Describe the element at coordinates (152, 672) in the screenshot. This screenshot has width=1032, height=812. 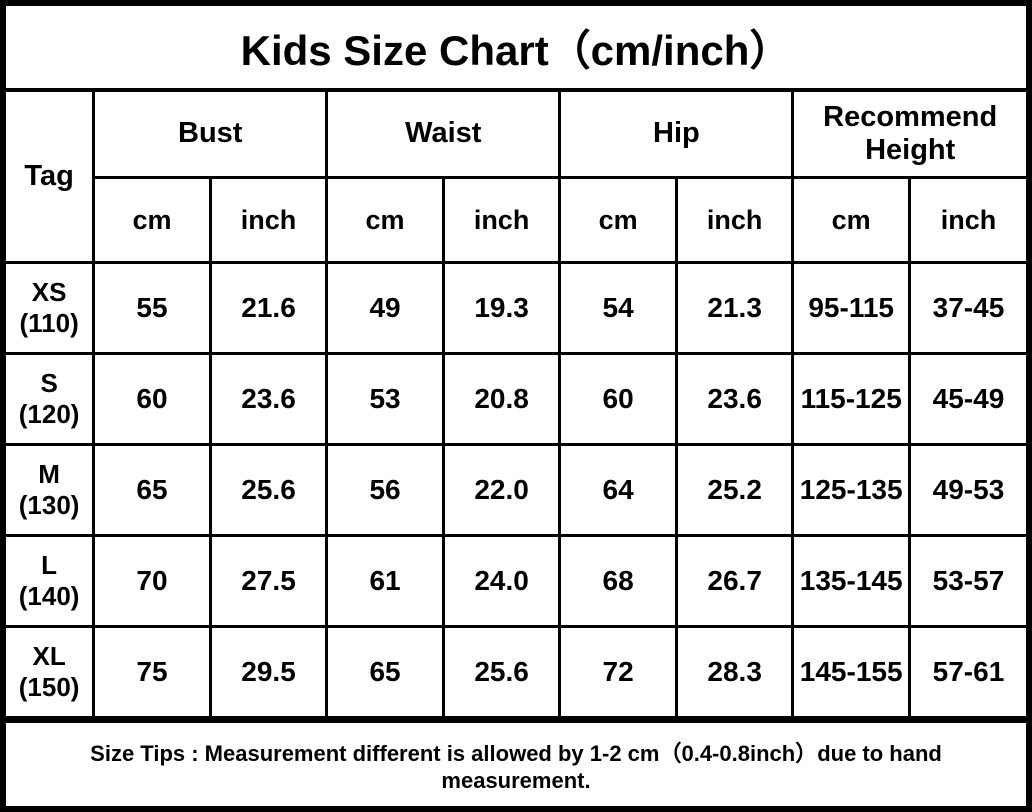
I see `bust-cm-value: 75` at that location.